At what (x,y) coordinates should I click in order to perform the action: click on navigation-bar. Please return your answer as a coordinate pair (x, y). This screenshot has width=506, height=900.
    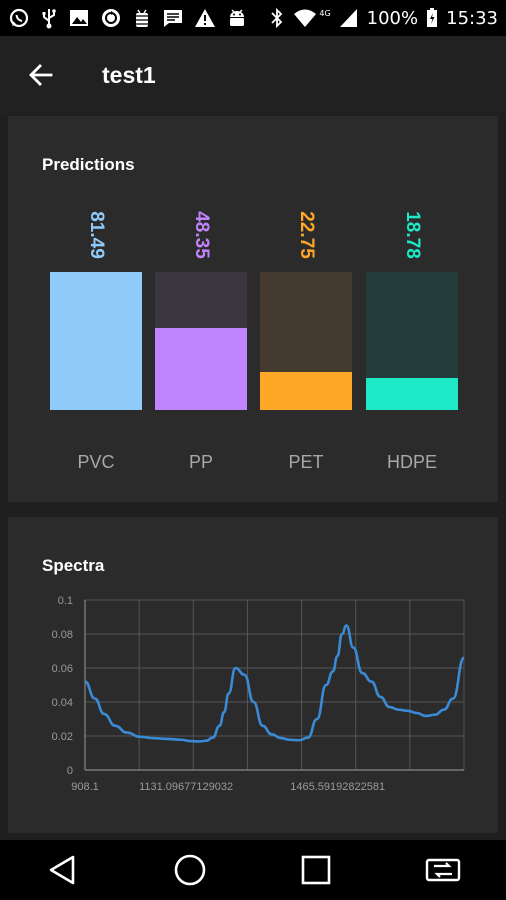
    Looking at the image, I should click on (253, 870).